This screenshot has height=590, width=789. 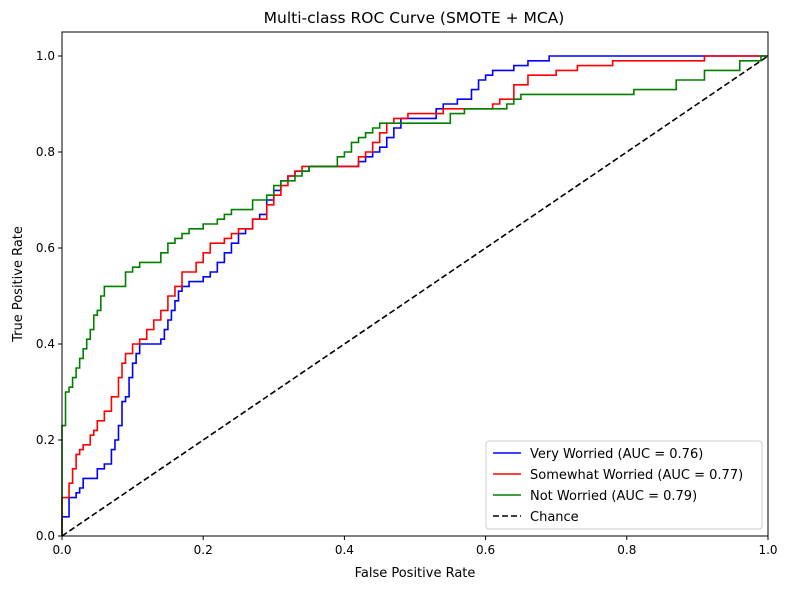 I want to click on y-tick-label: 0.0, so click(x=45, y=536).